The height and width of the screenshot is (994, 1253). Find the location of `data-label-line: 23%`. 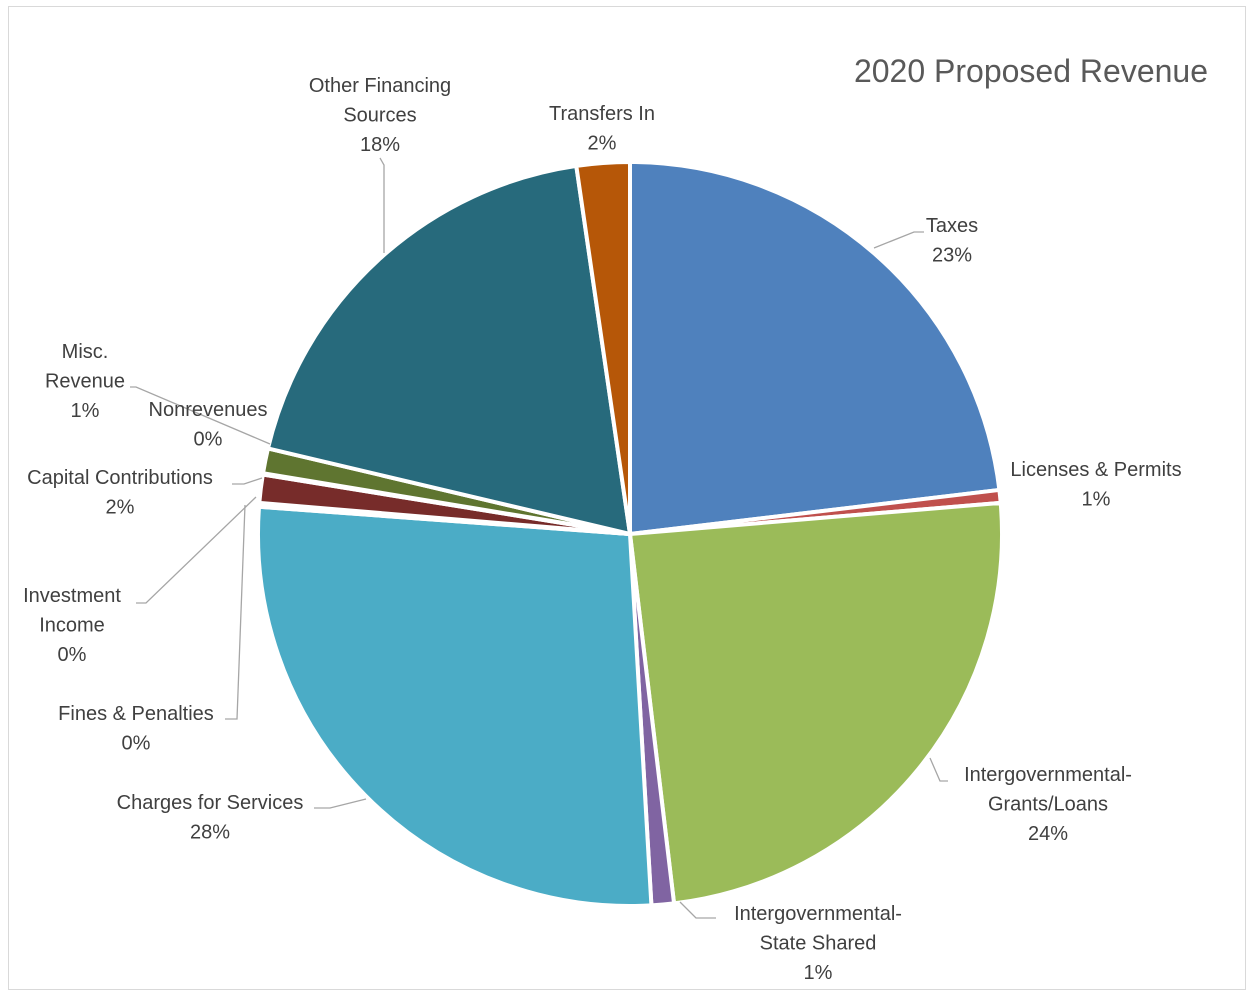

data-label-line: 23% is located at coordinates (952, 256).